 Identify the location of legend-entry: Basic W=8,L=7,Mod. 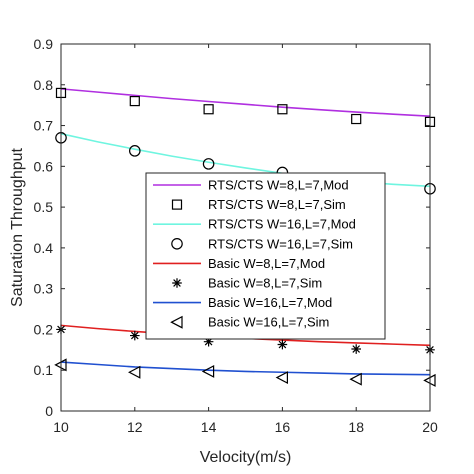
(239, 263).